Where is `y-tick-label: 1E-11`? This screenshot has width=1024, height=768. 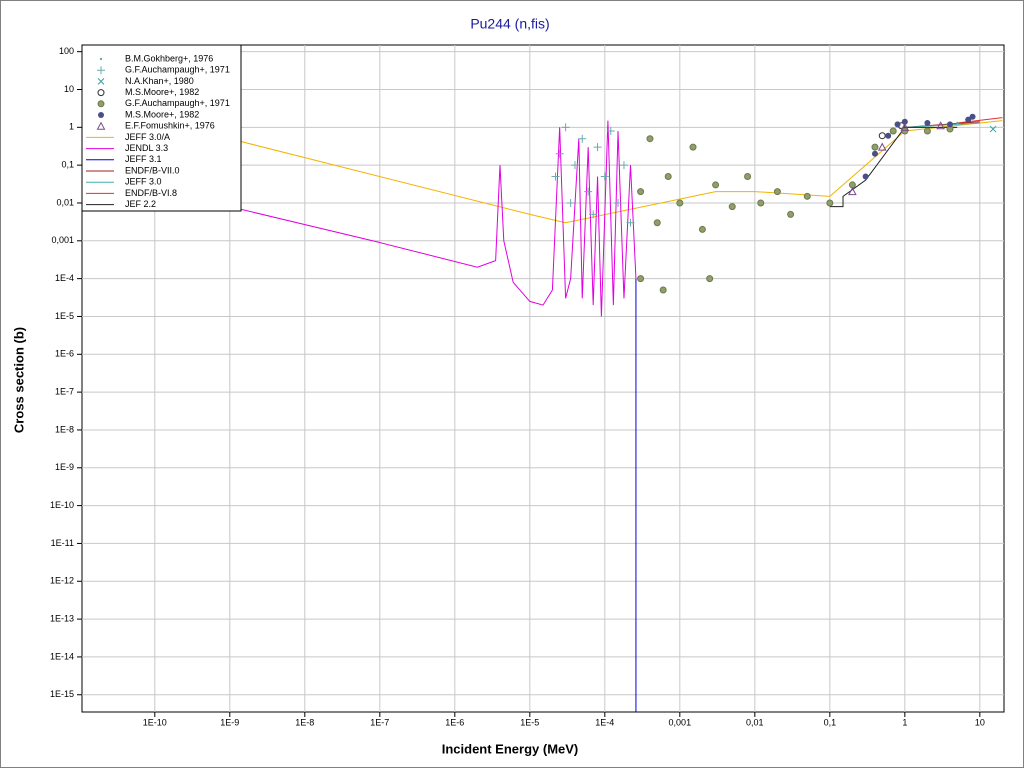 y-tick-label: 1E-11 is located at coordinates (62, 543).